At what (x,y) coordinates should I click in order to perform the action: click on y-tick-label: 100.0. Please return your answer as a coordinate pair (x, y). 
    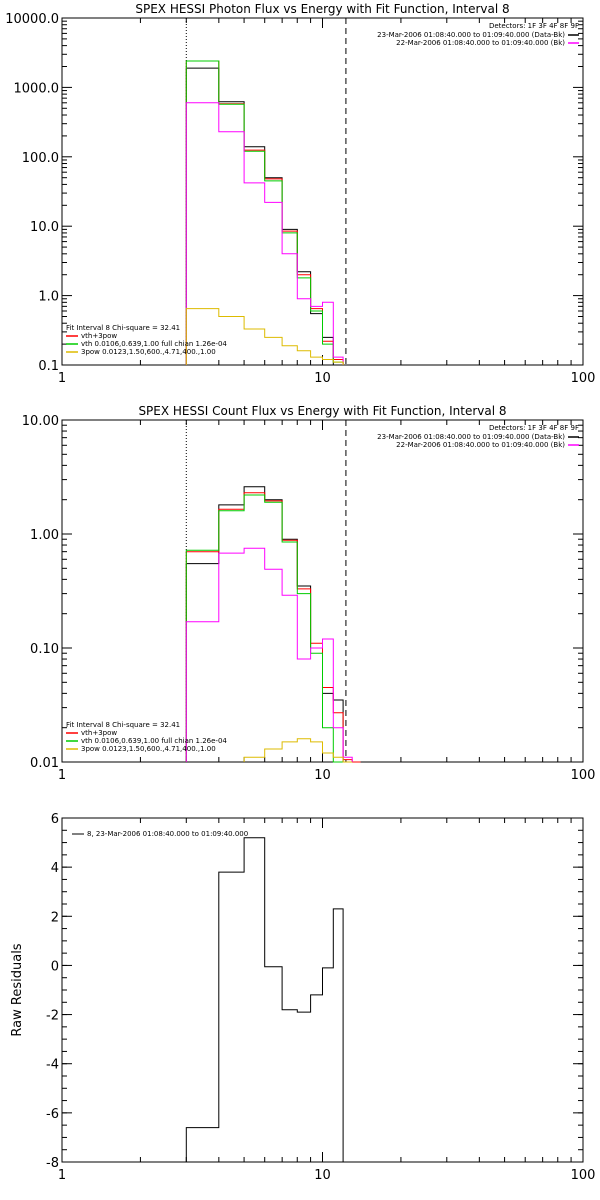
    Looking at the image, I should click on (40, 158).